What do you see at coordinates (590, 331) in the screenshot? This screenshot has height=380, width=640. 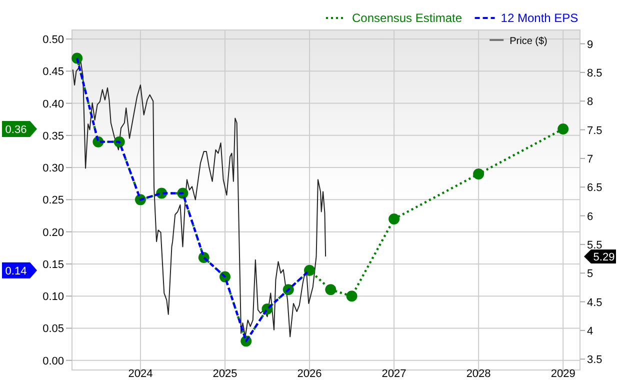 I see `y2-tick-label: 4` at bounding box center [590, 331].